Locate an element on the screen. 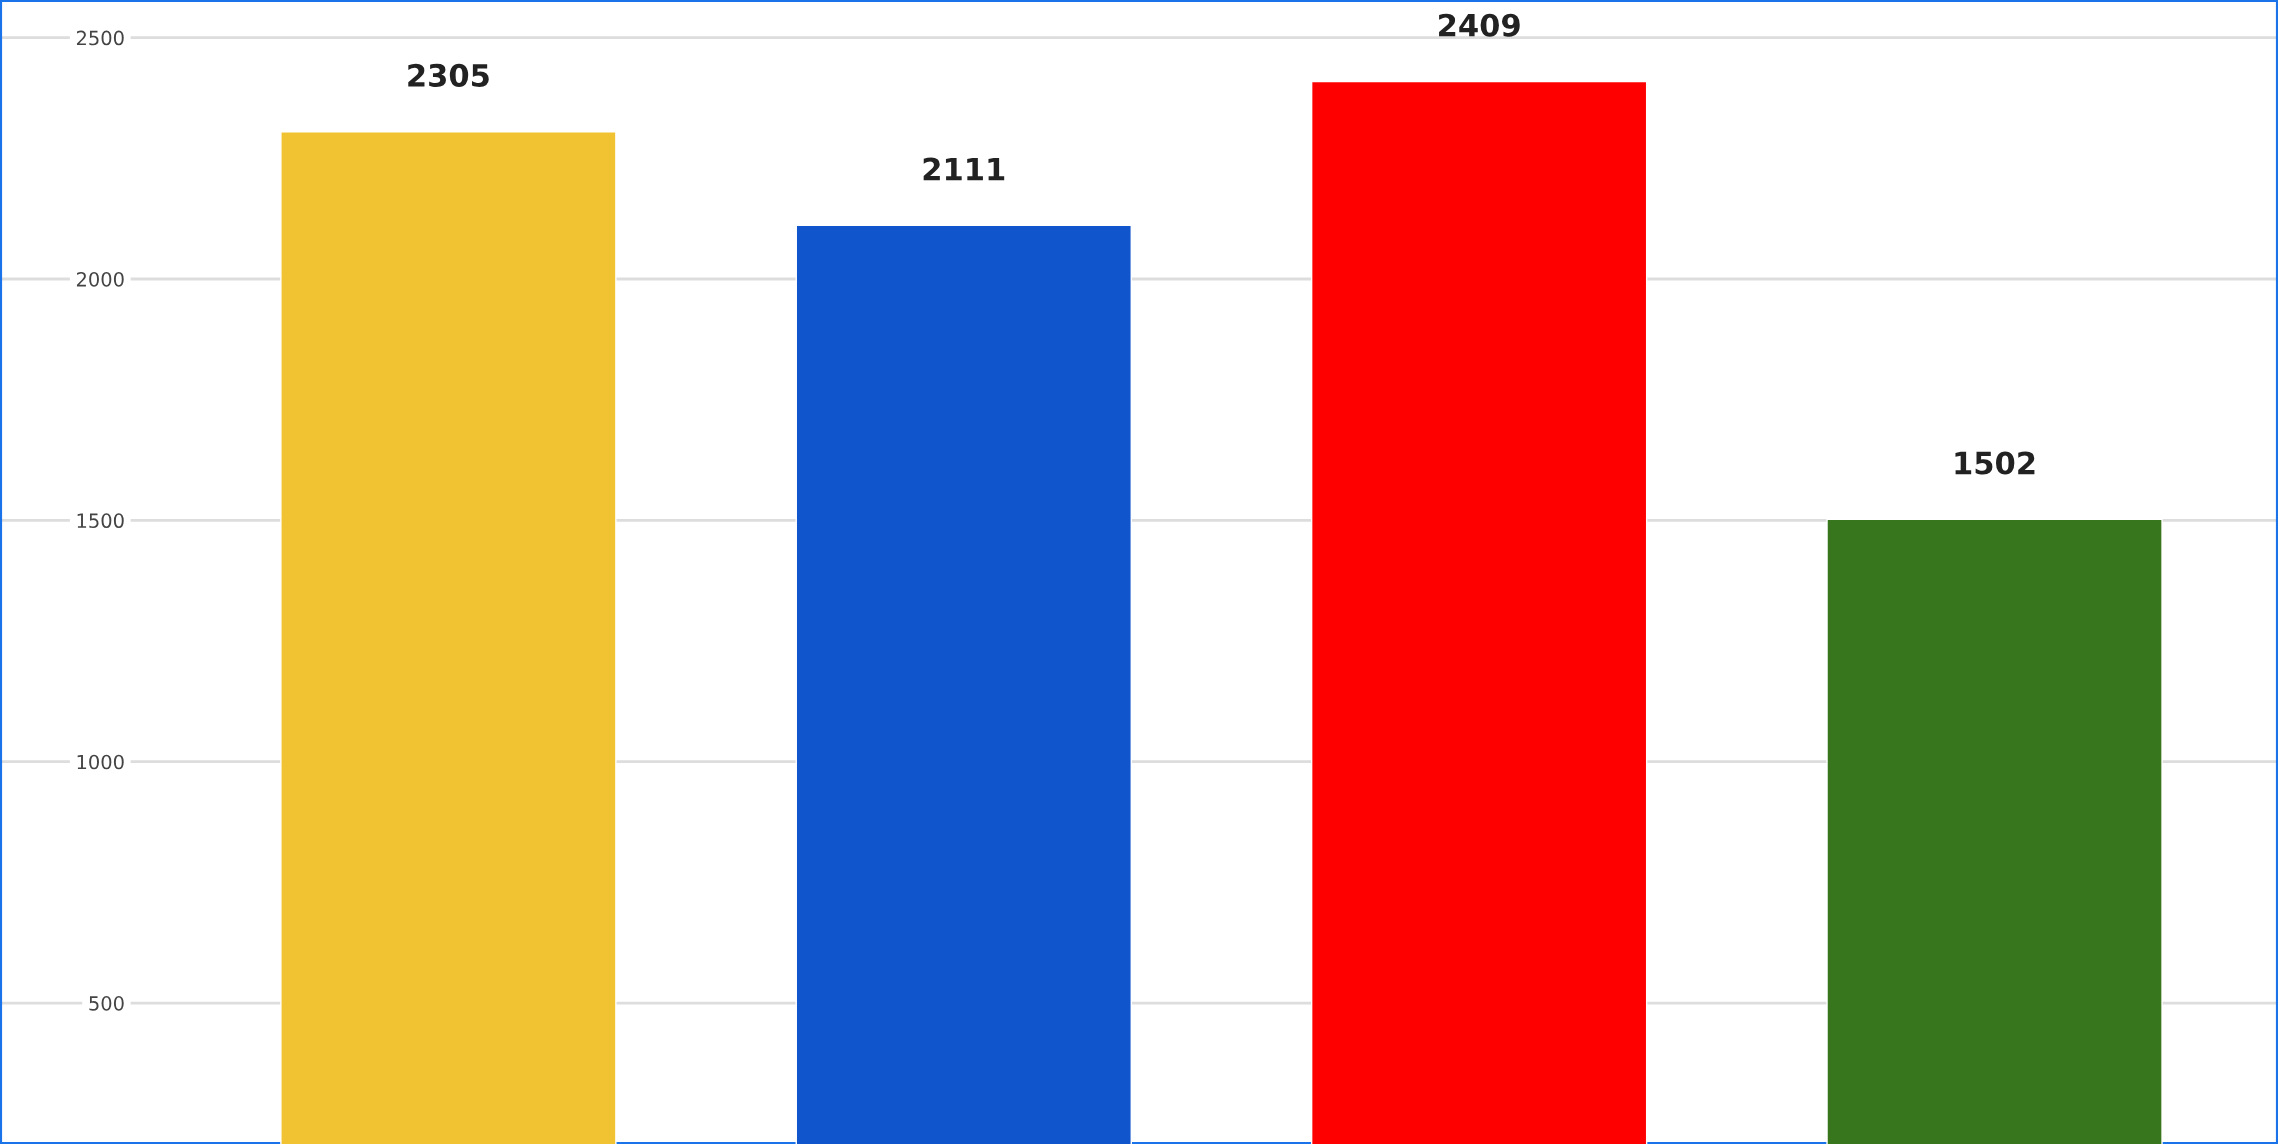 The image size is (2278, 1144). data-label: 2111 is located at coordinates (964, 169).